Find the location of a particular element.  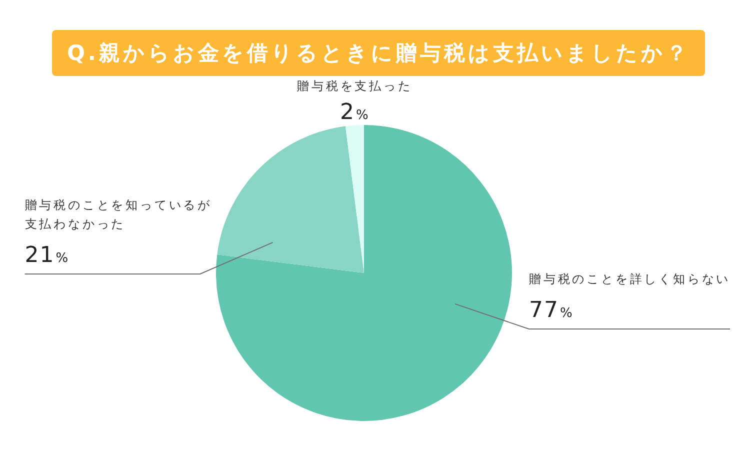

slice-label: 贈与税を支払った is located at coordinates (354, 86).